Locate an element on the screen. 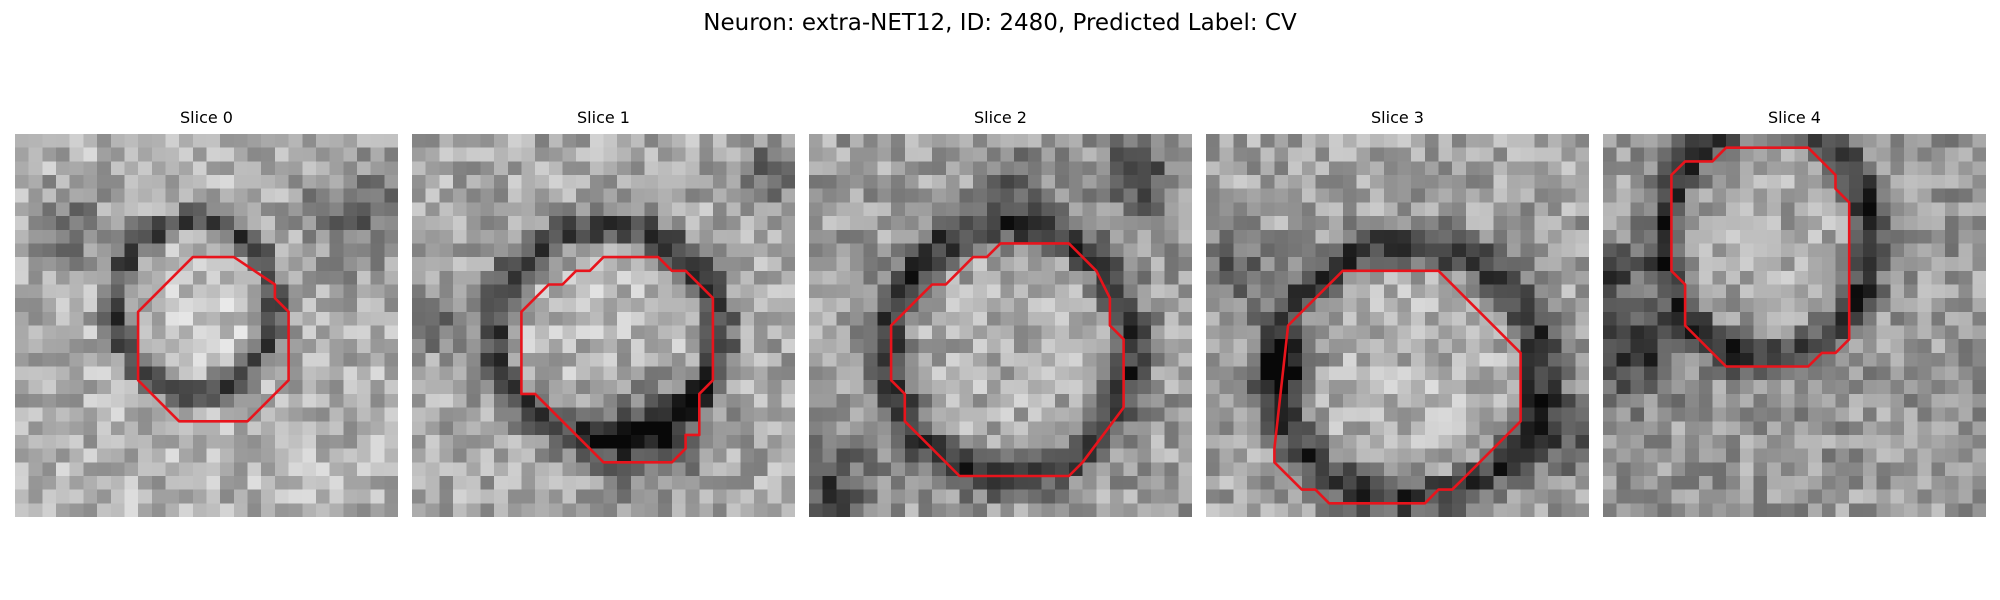 The image size is (2000, 600). slice-panel: Slice 3 is located at coordinates (1397, 312).